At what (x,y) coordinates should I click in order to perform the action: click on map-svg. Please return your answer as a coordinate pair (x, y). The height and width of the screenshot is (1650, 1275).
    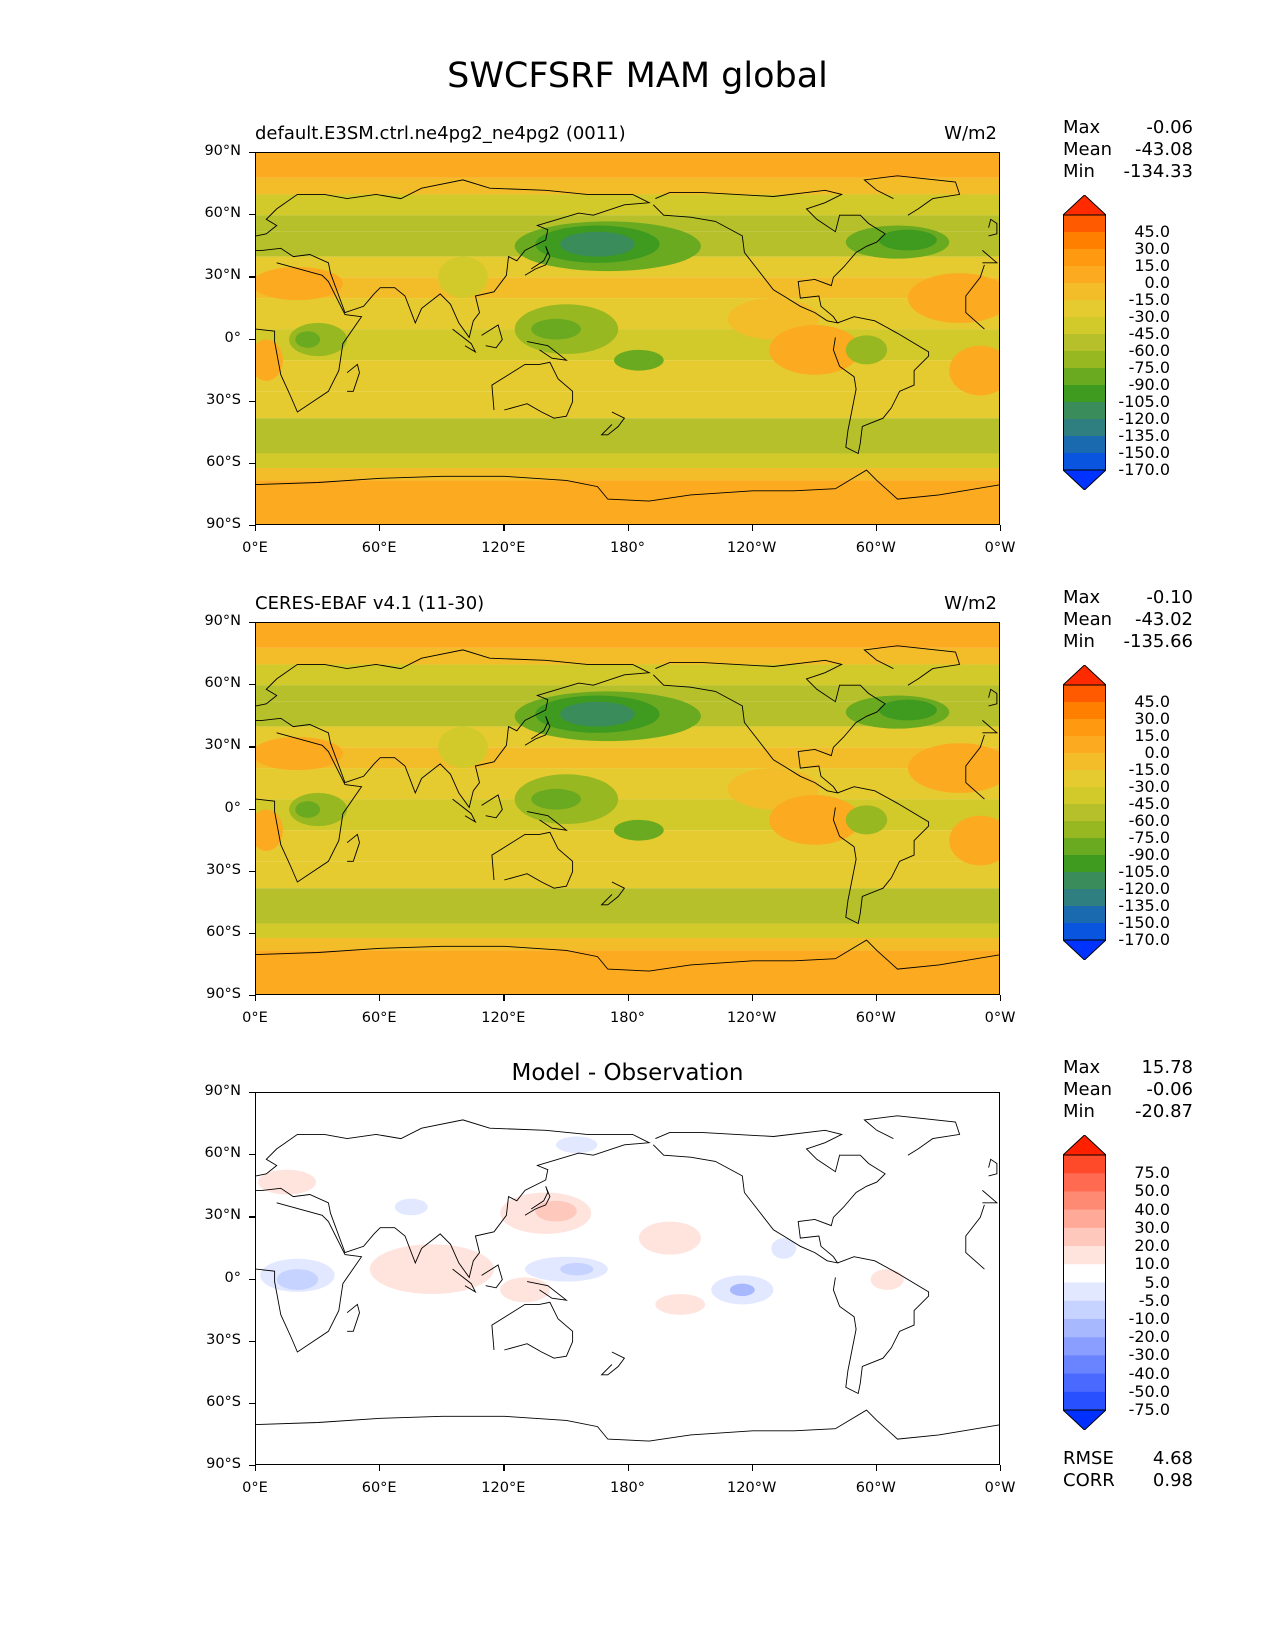
    Looking at the image, I should click on (627, 808).